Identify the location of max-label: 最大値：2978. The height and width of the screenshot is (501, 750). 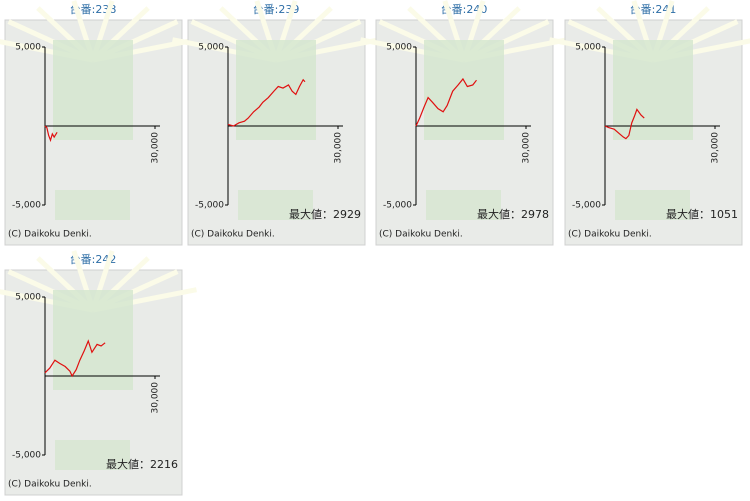
(513, 214).